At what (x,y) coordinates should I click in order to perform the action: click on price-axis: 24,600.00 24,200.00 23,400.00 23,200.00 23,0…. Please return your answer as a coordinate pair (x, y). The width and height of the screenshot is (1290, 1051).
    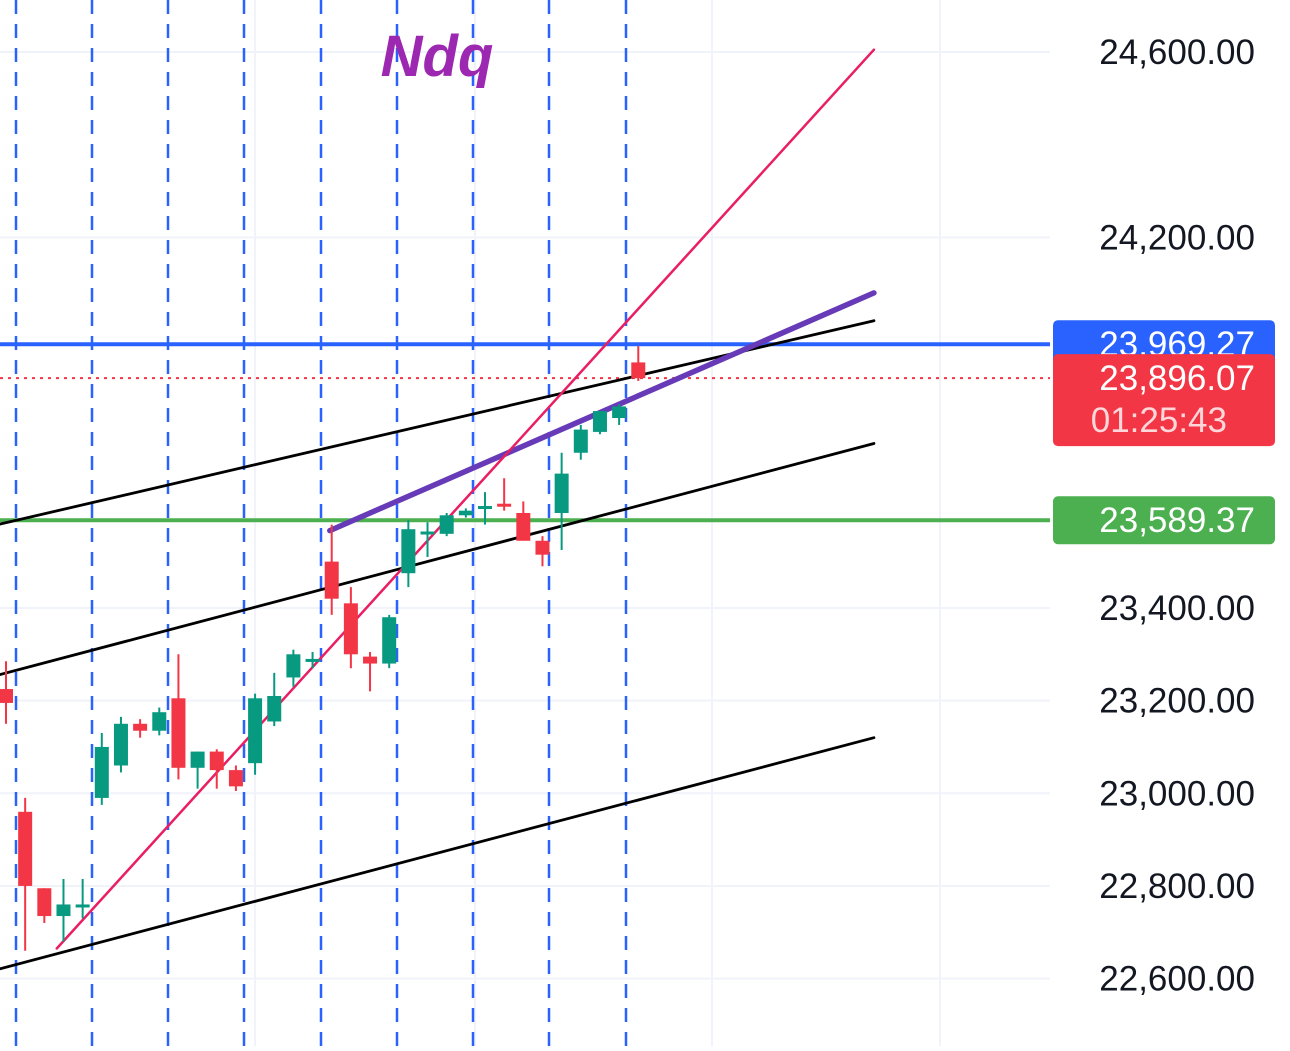
    Looking at the image, I should click on (1177, 516).